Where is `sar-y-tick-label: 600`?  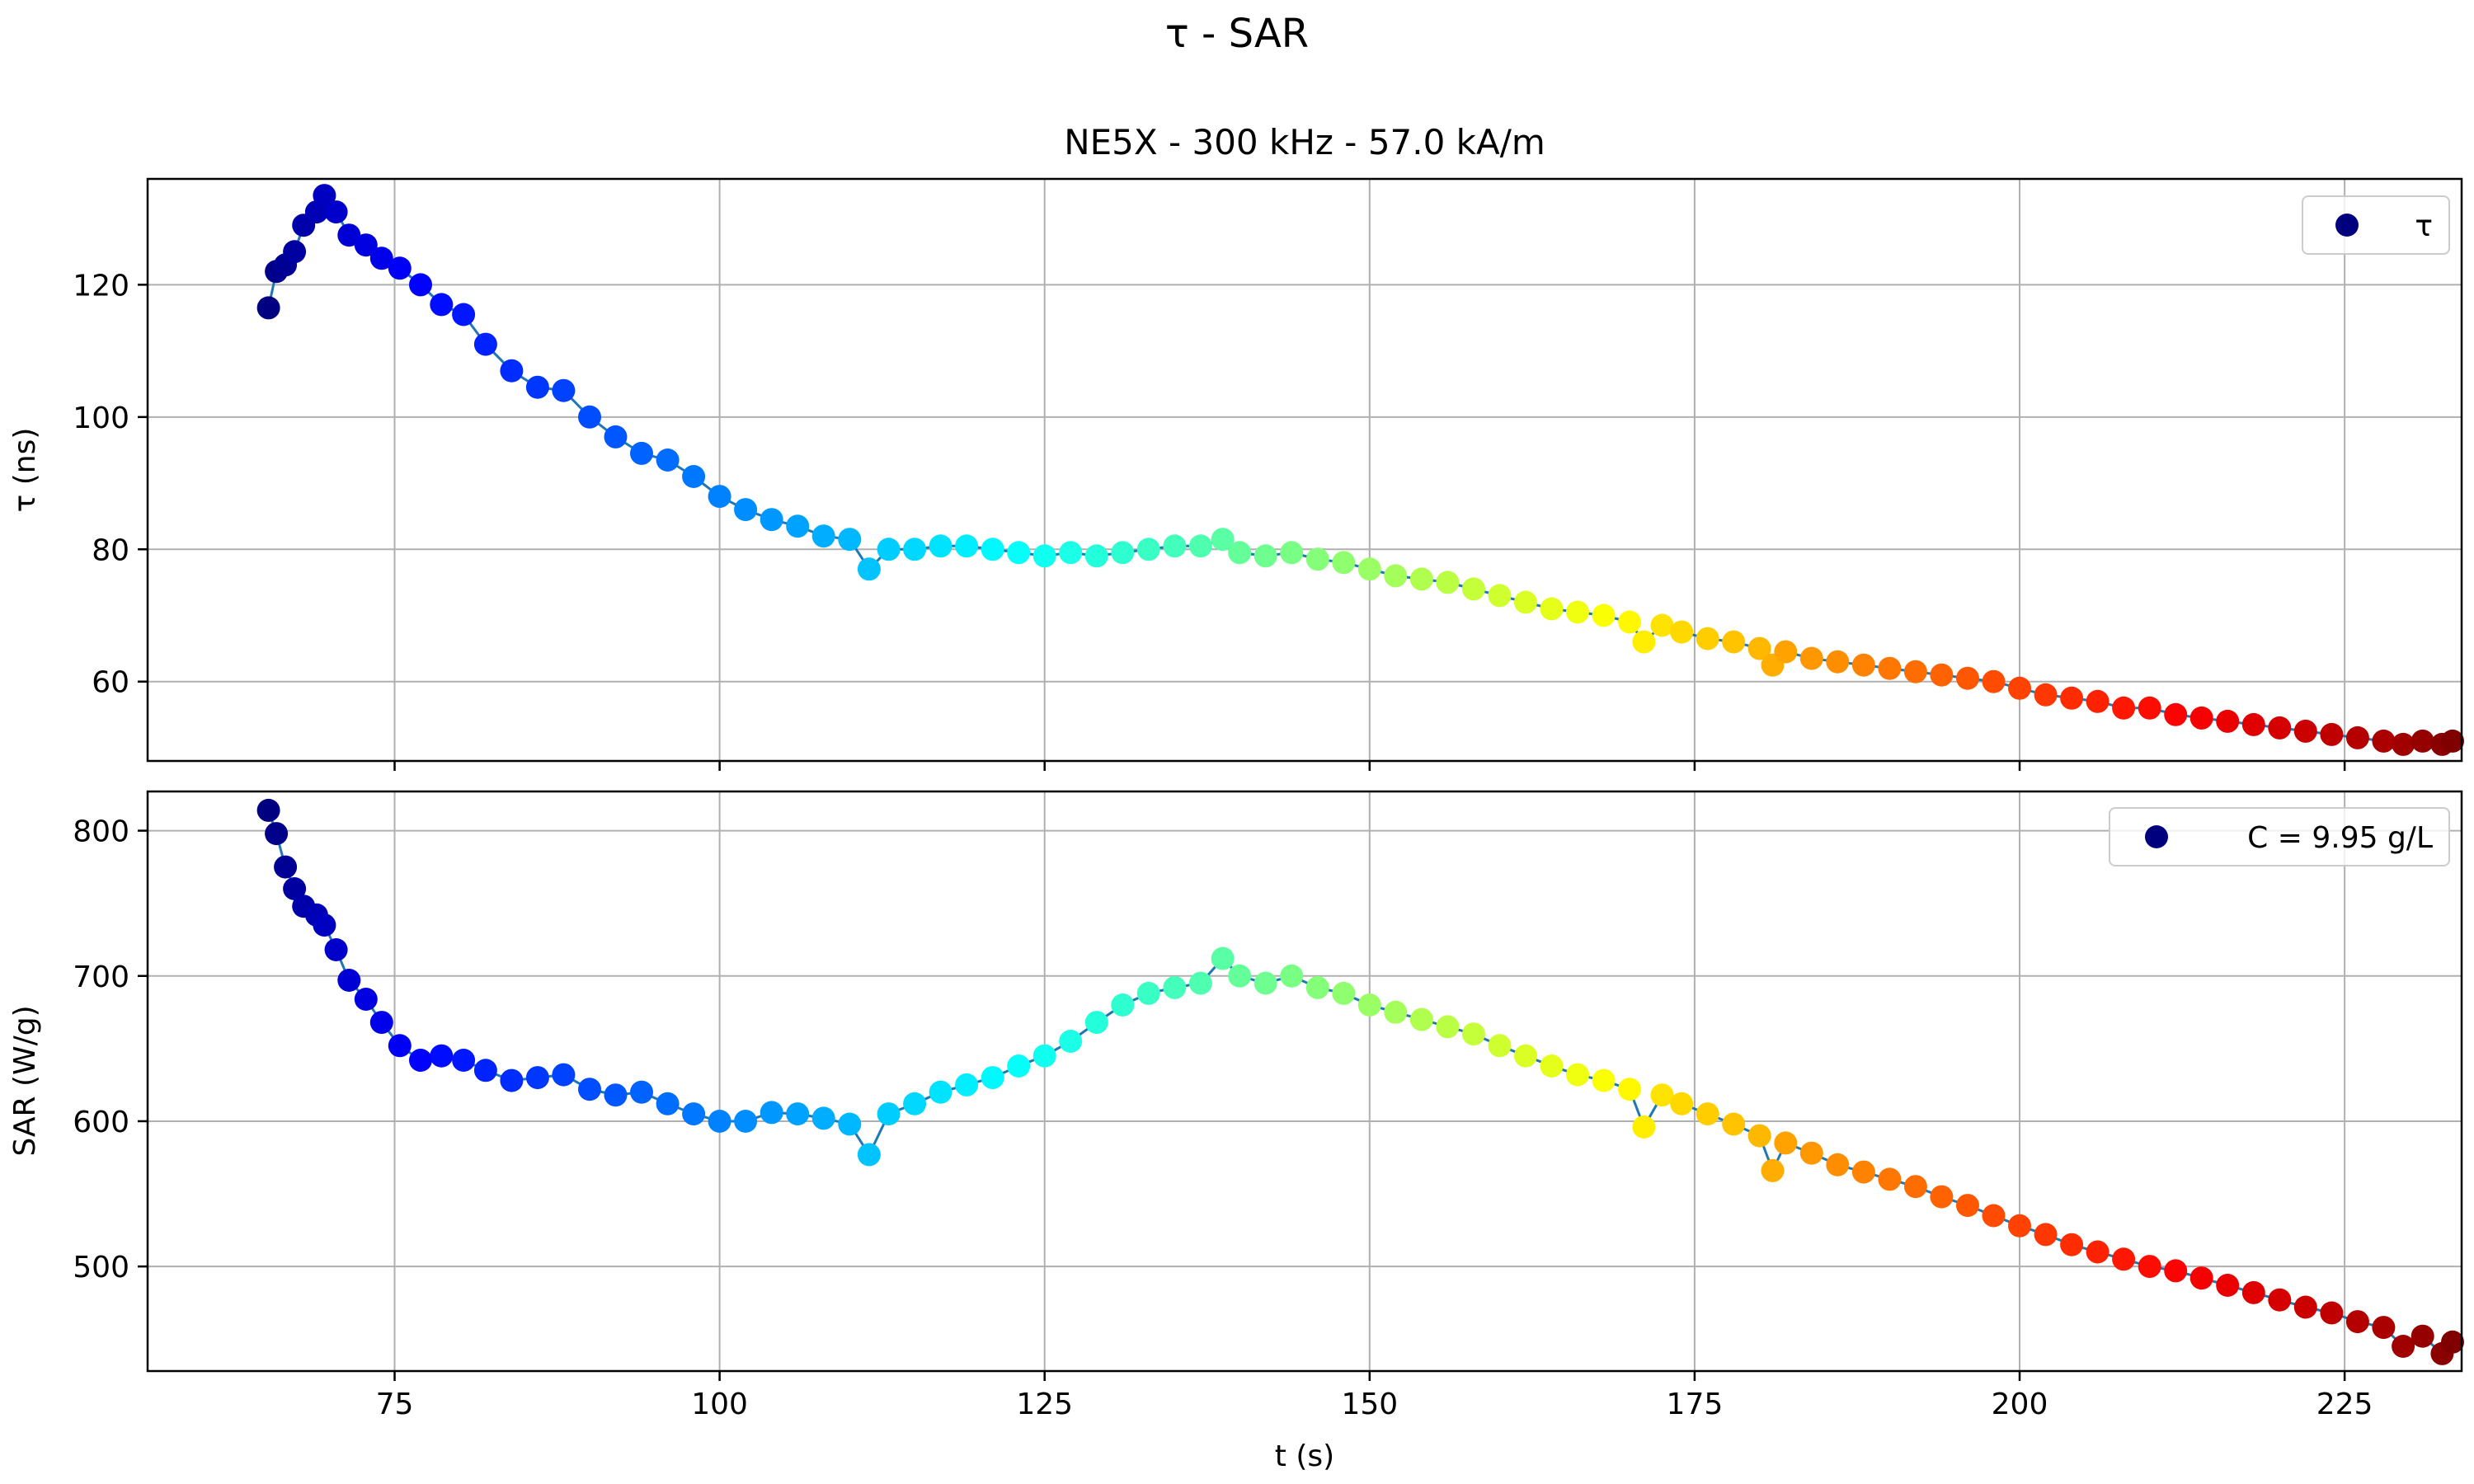 sar-y-tick-label: 600 is located at coordinates (101, 1122).